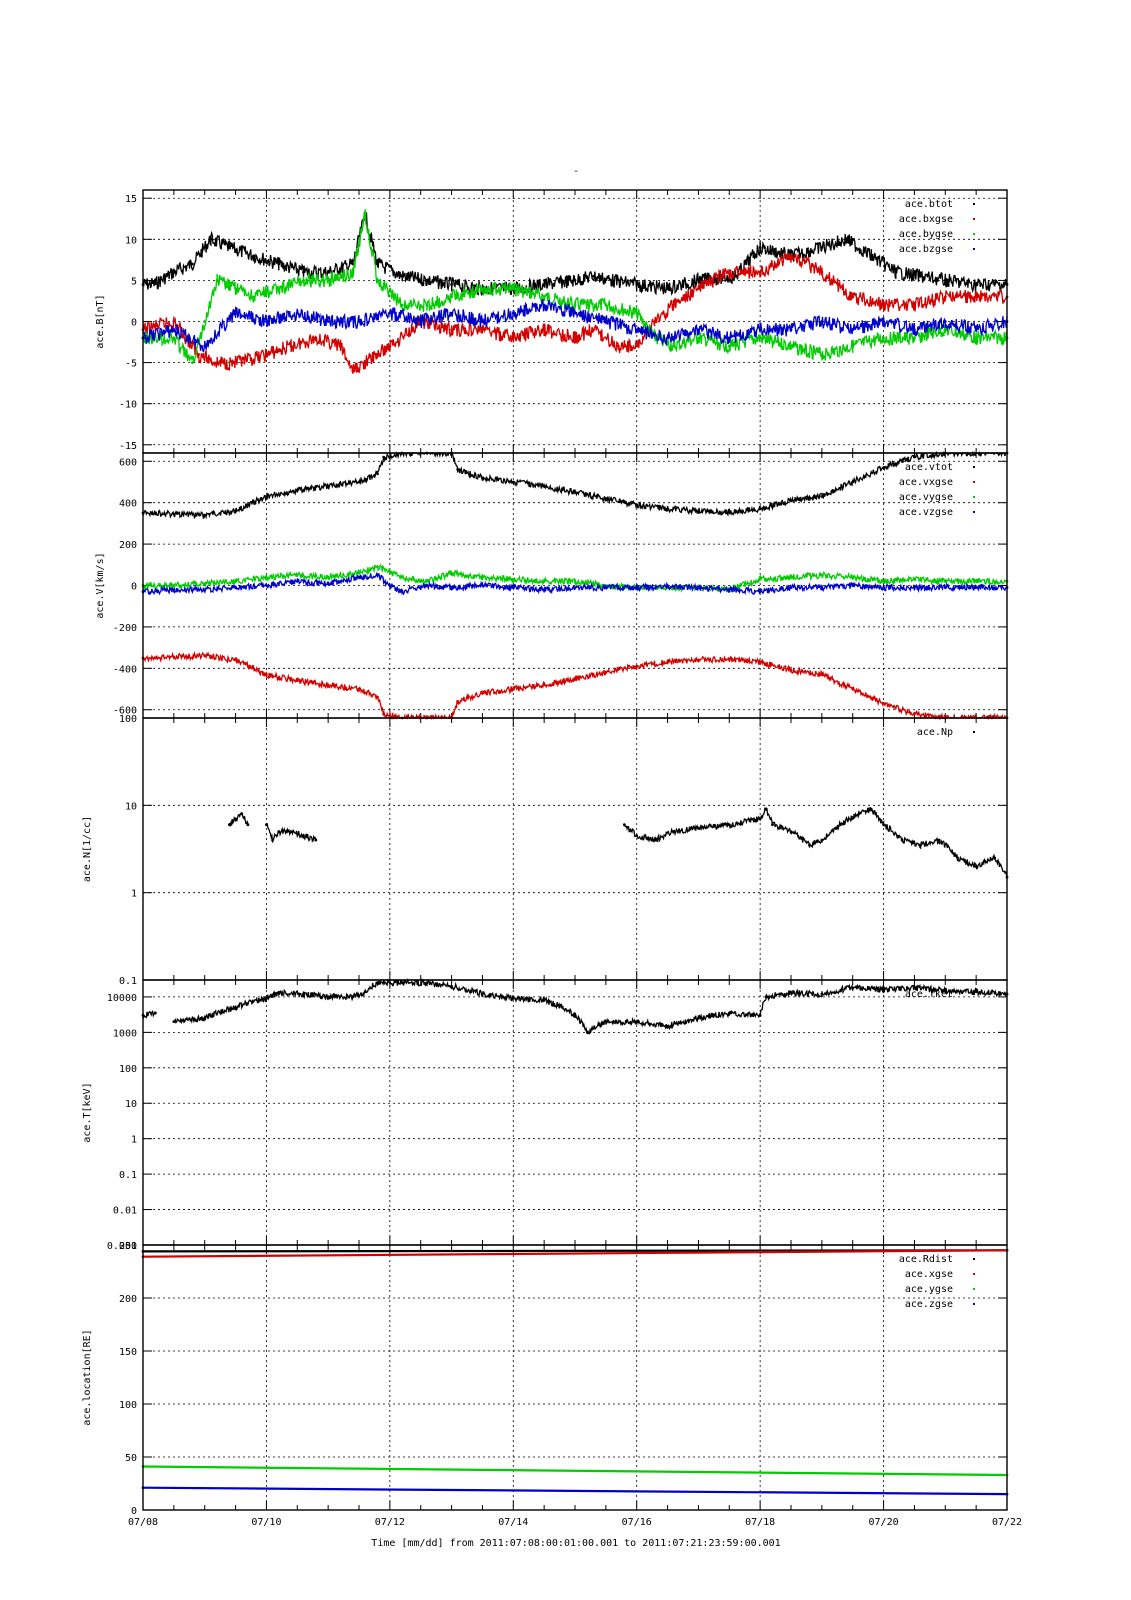  I want to click on legend-label: ace.zgse, so click(929, 1304).